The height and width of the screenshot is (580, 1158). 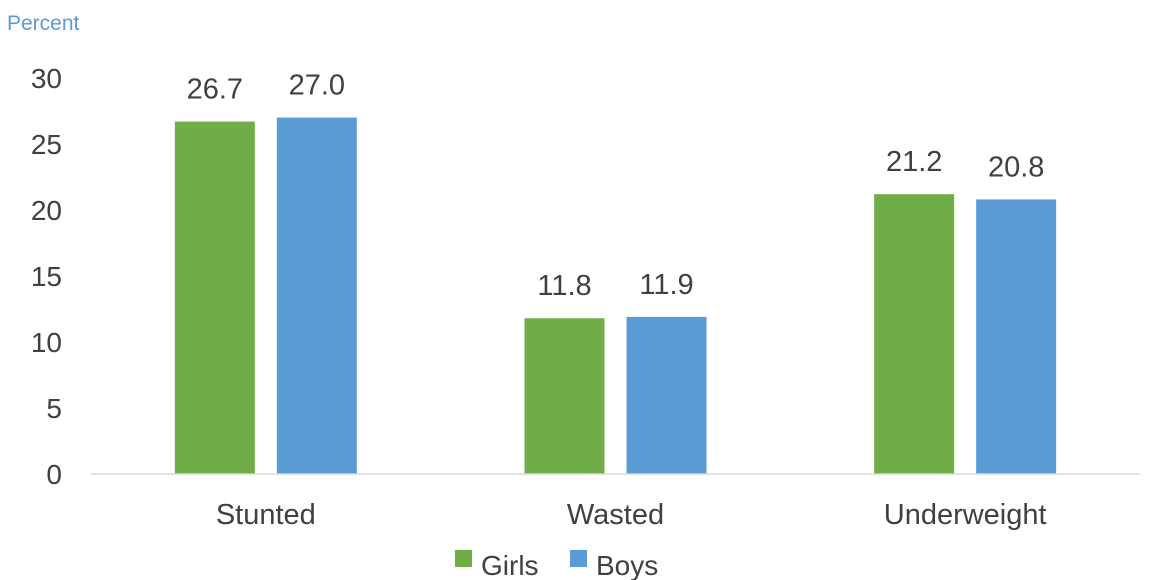 I want to click on y-tick-label: 15, so click(x=46, y=276).